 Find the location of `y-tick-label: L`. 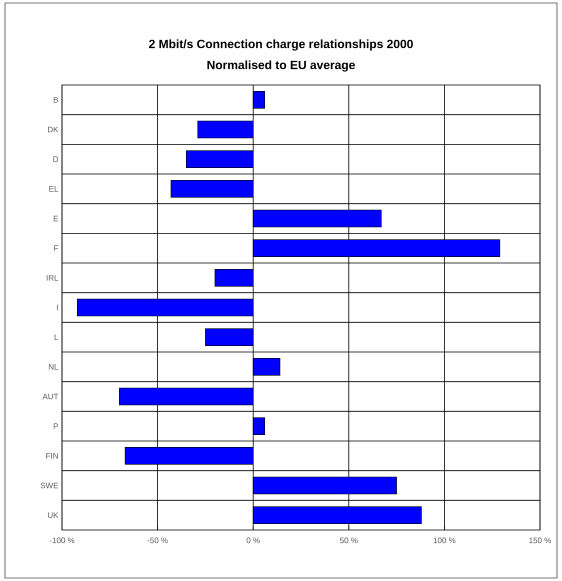

y-tick-label: L is located at coordinates (56, 337).